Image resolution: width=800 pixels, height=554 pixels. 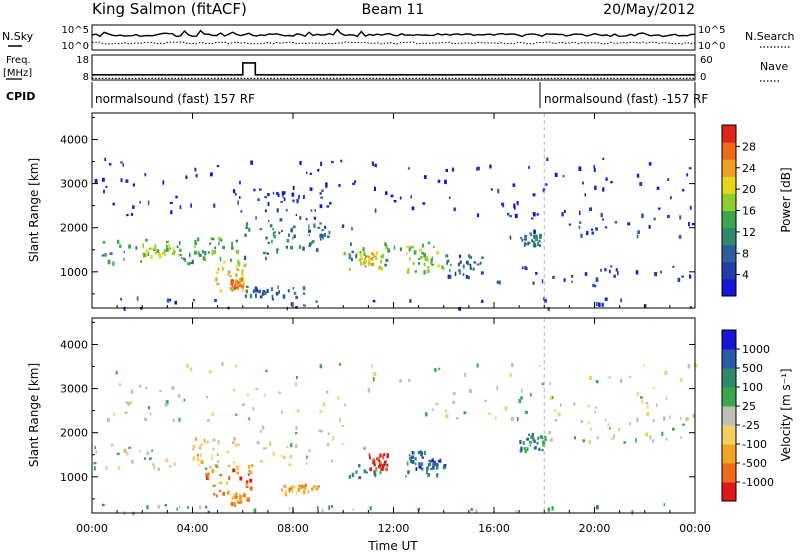 What do you see at coordinates (193, 528) in the screenshot?
I see `xtick-label: 04:00` at bounding box center [193, 528].